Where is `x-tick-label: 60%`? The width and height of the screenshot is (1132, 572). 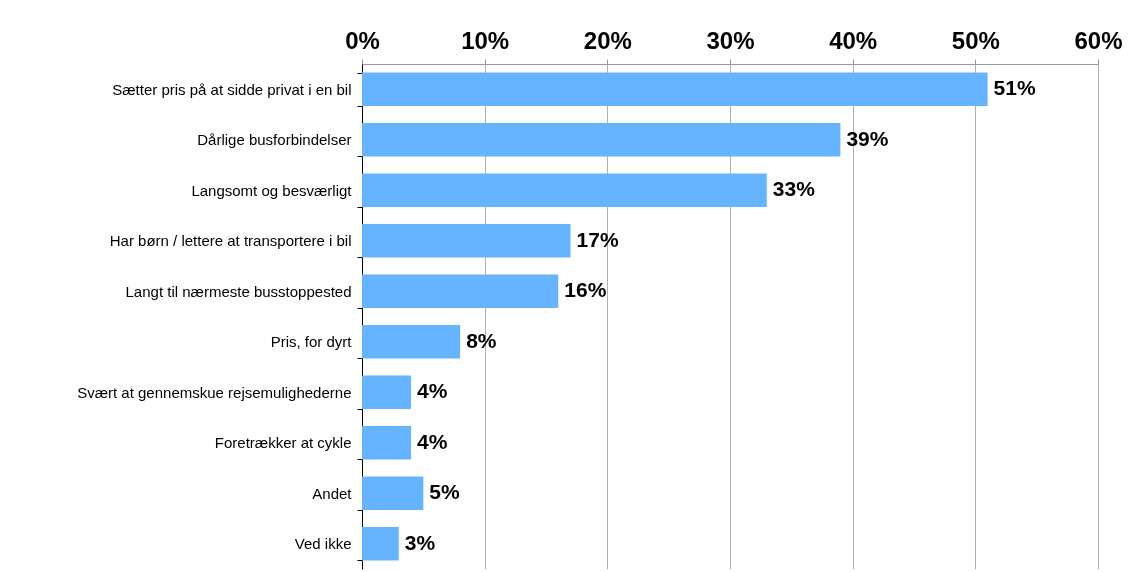
x-tick-label: 60% is located at coordinates (1098, 40).